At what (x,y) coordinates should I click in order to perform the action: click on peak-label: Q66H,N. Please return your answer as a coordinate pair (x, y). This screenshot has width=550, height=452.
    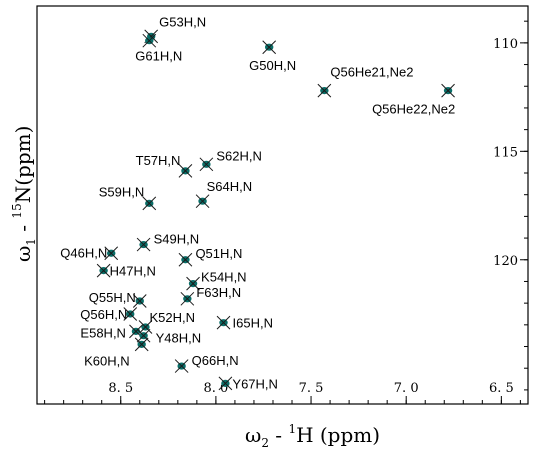
    Looking at the image, I should click on (215, 360).